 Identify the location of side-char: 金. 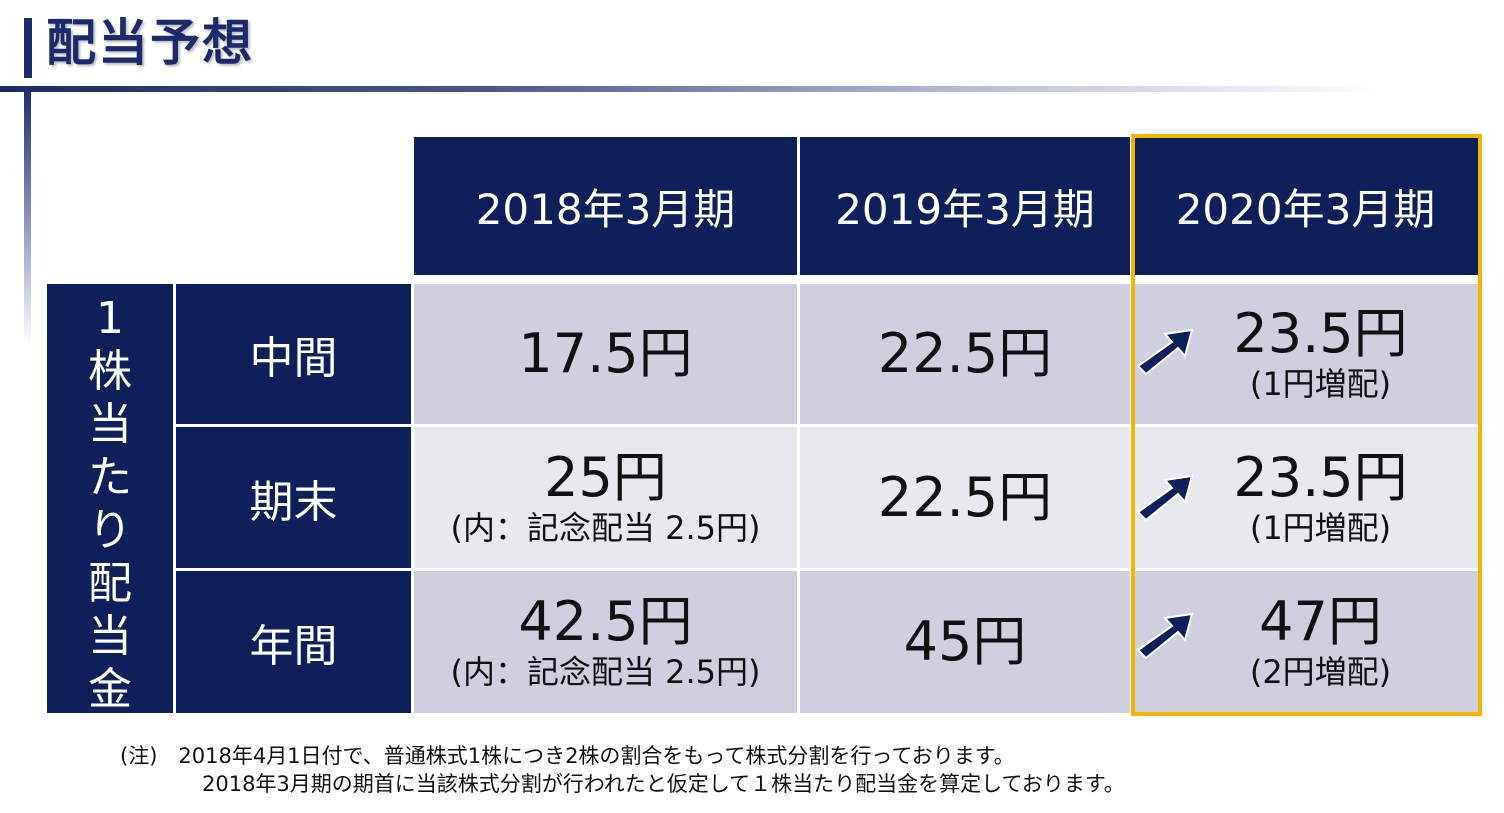
(110, 689).